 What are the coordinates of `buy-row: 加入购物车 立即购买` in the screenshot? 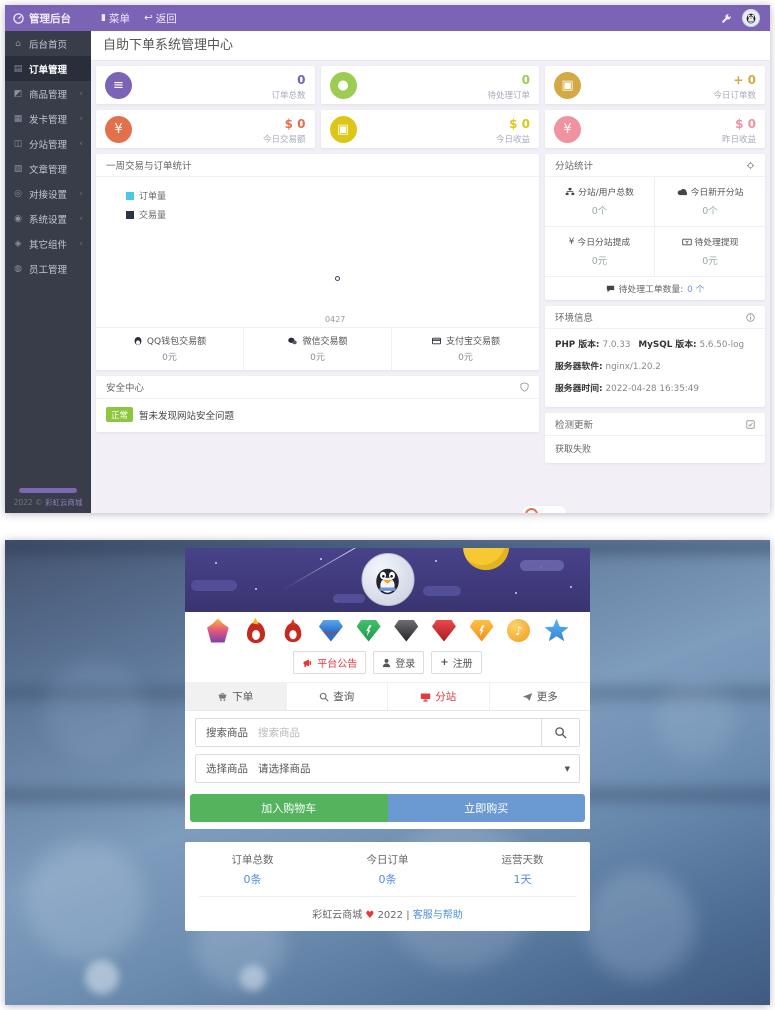 It's located at (387, 811).